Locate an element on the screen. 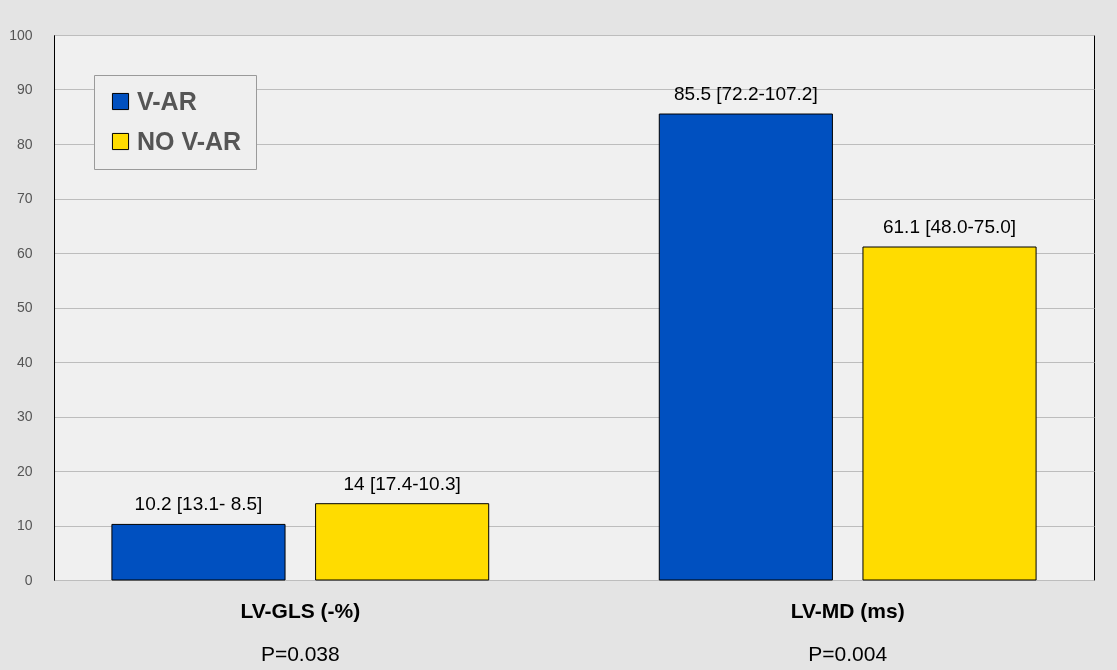 This screenshot has width=1117, height=670. y-tick-label: 100 is located at coordinates (21, 34).